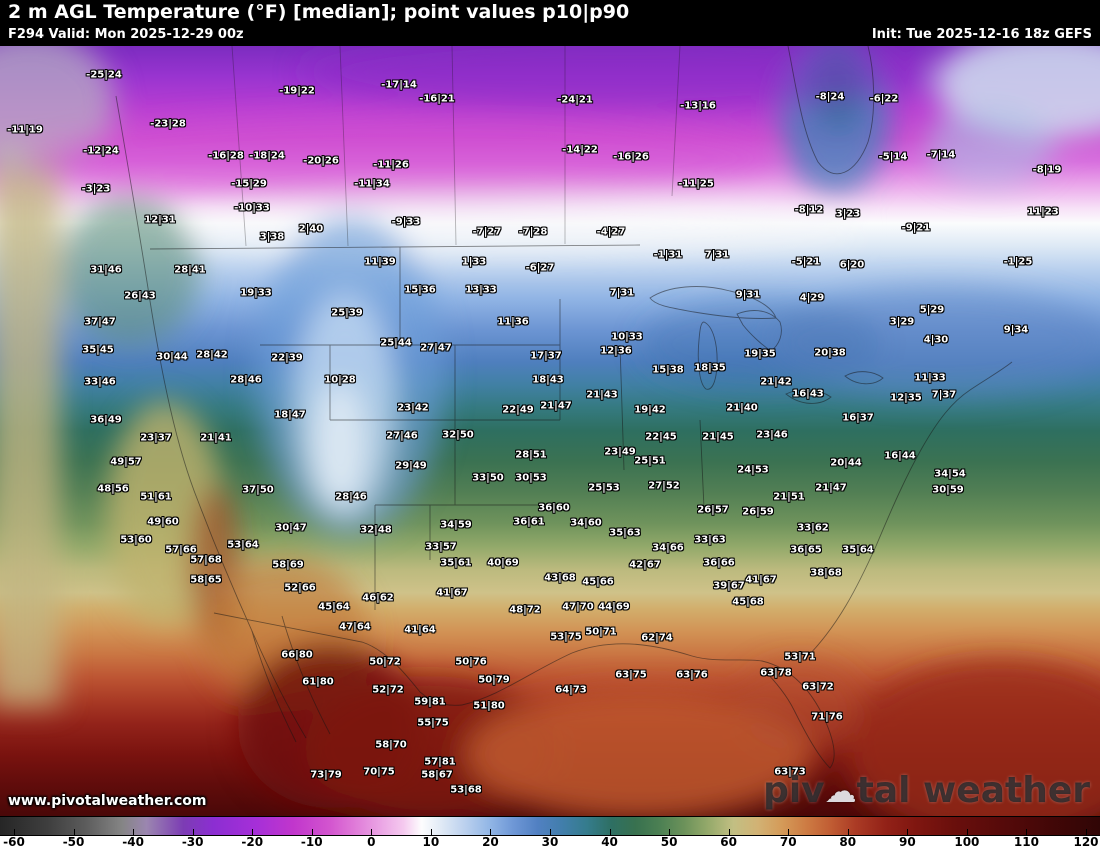 The image size is (1100, 850). Describe the element at coordinates (14, 842) in the screenshot. I see `colorbar-tick-label: -60` at that location.